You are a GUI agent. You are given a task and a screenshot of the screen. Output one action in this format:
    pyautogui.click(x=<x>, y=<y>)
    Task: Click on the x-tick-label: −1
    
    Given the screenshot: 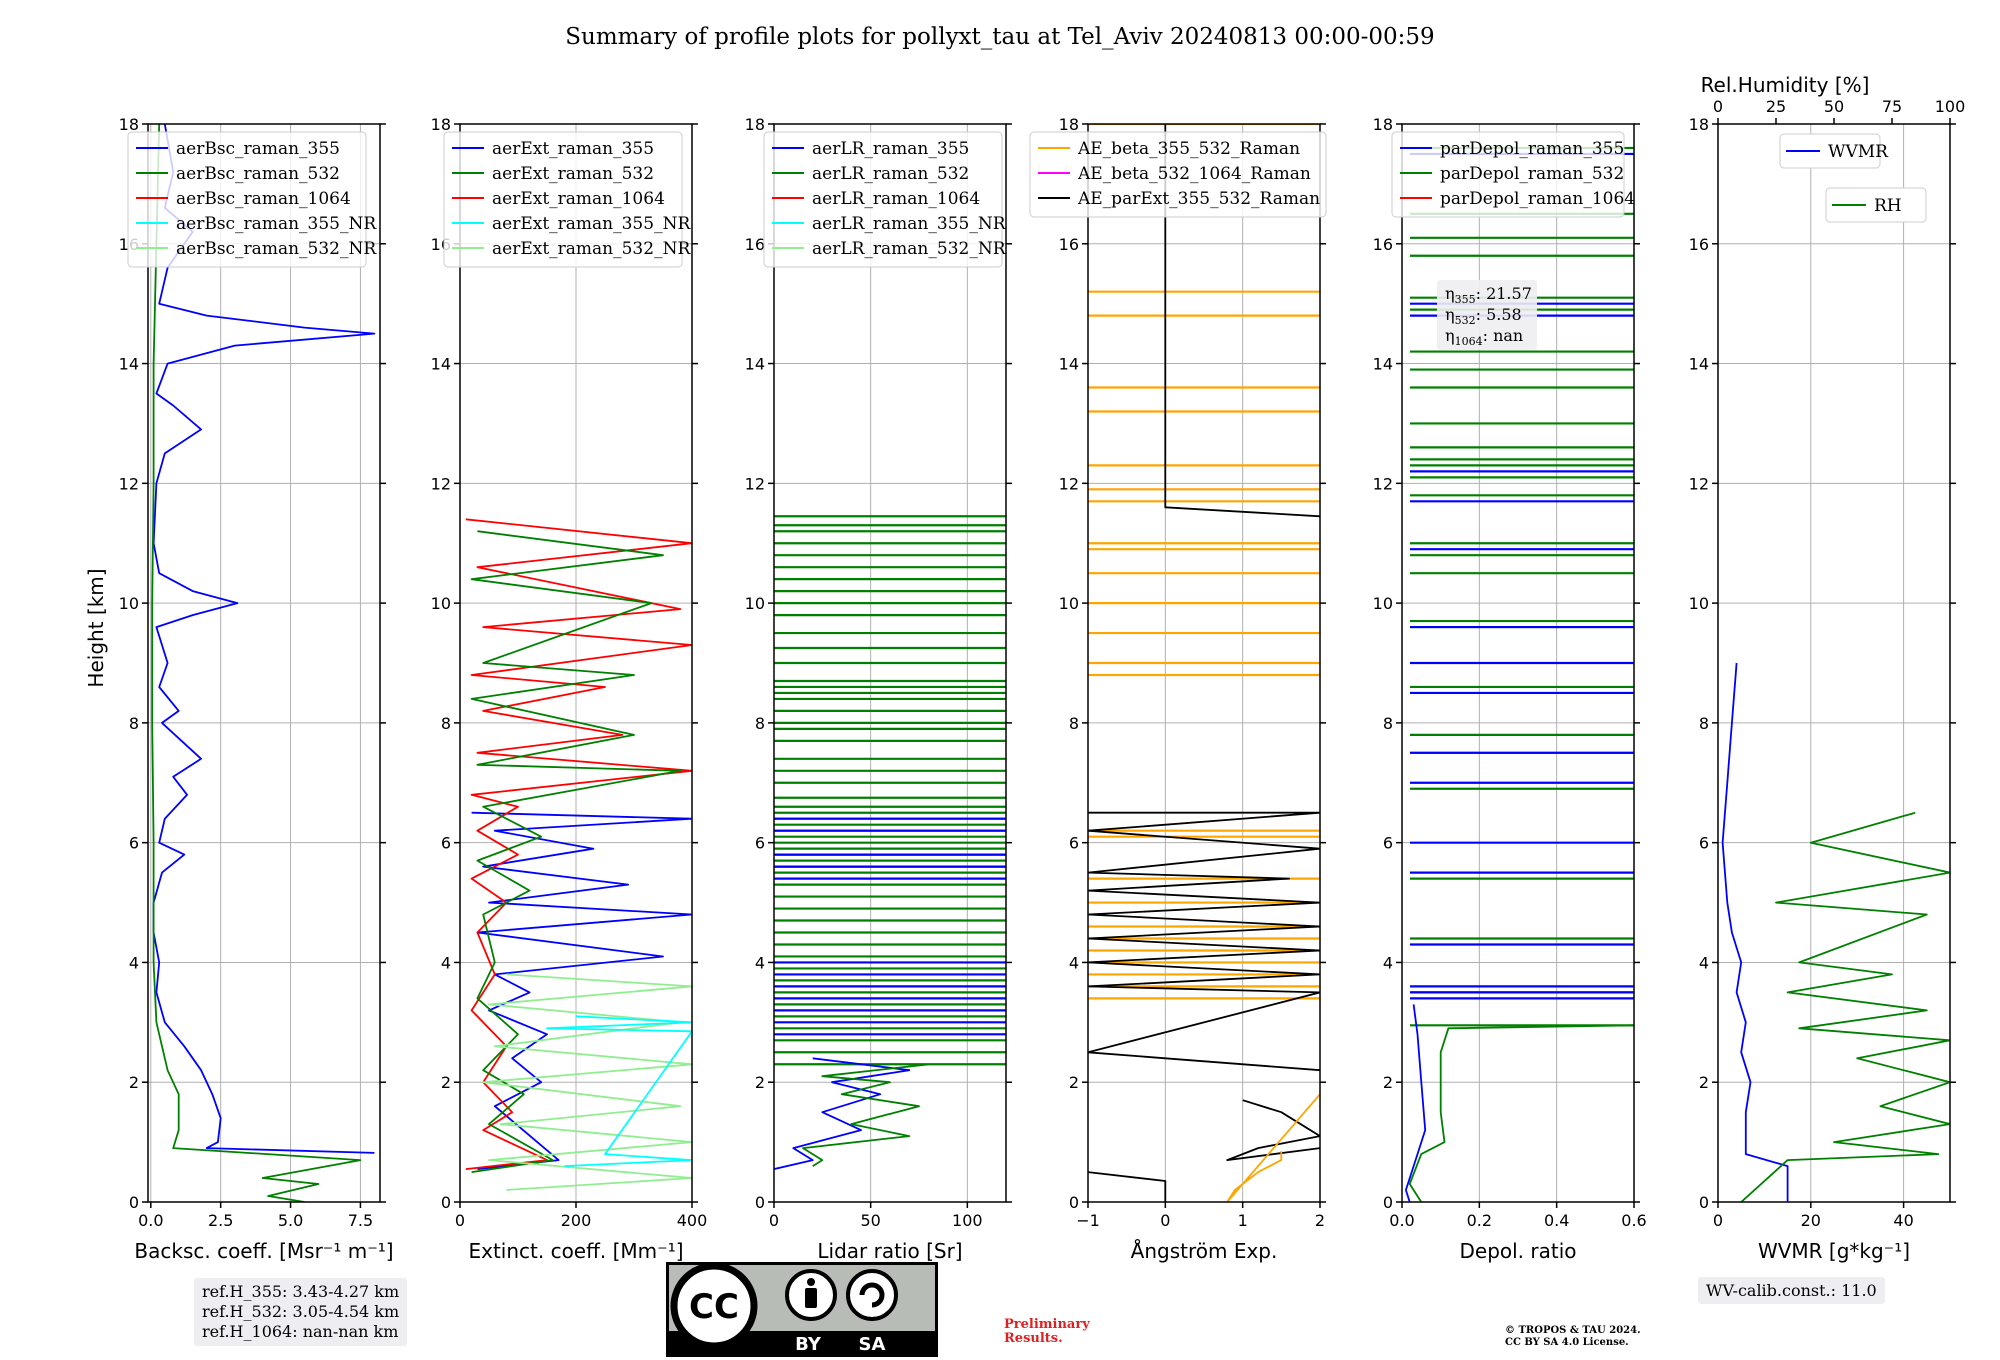 What is the action you would take?
    pyautogui.click(x=1088, y=1220)
    